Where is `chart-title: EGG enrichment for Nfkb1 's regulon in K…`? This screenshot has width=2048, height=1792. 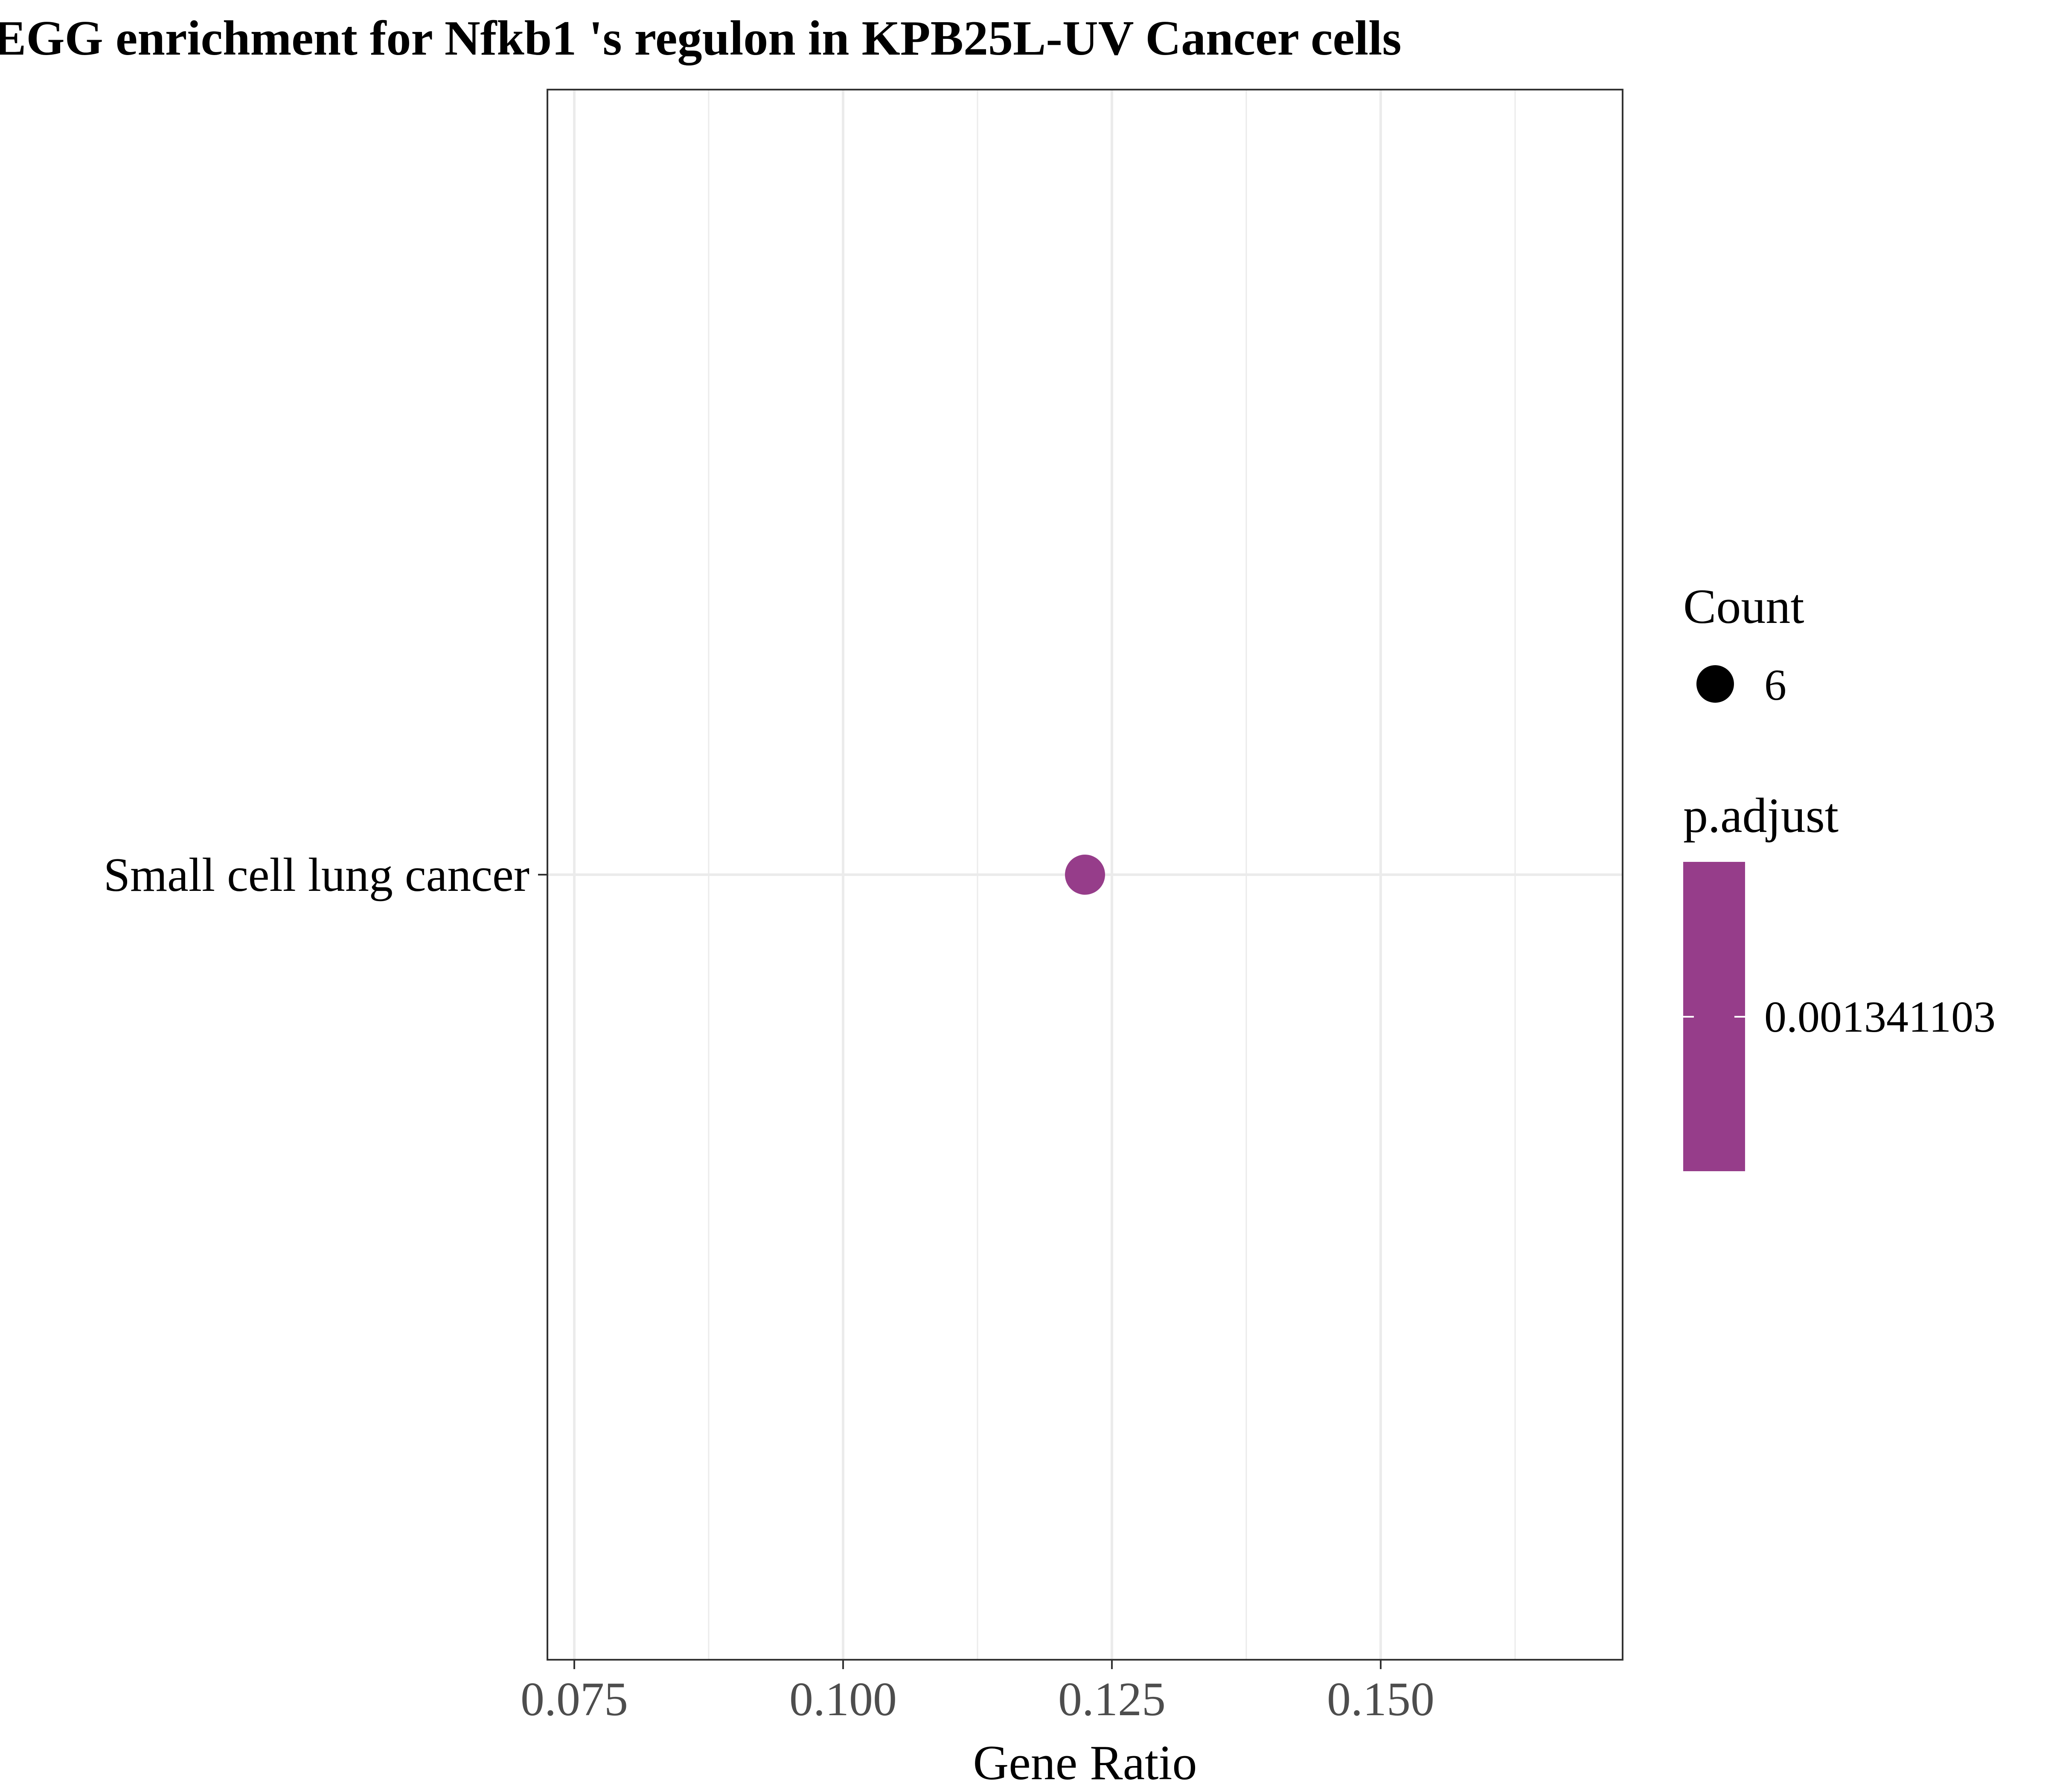 chart-title: EGG enrichment for Nfkb1 's regulon in K… is located at coordinates (701, 38).